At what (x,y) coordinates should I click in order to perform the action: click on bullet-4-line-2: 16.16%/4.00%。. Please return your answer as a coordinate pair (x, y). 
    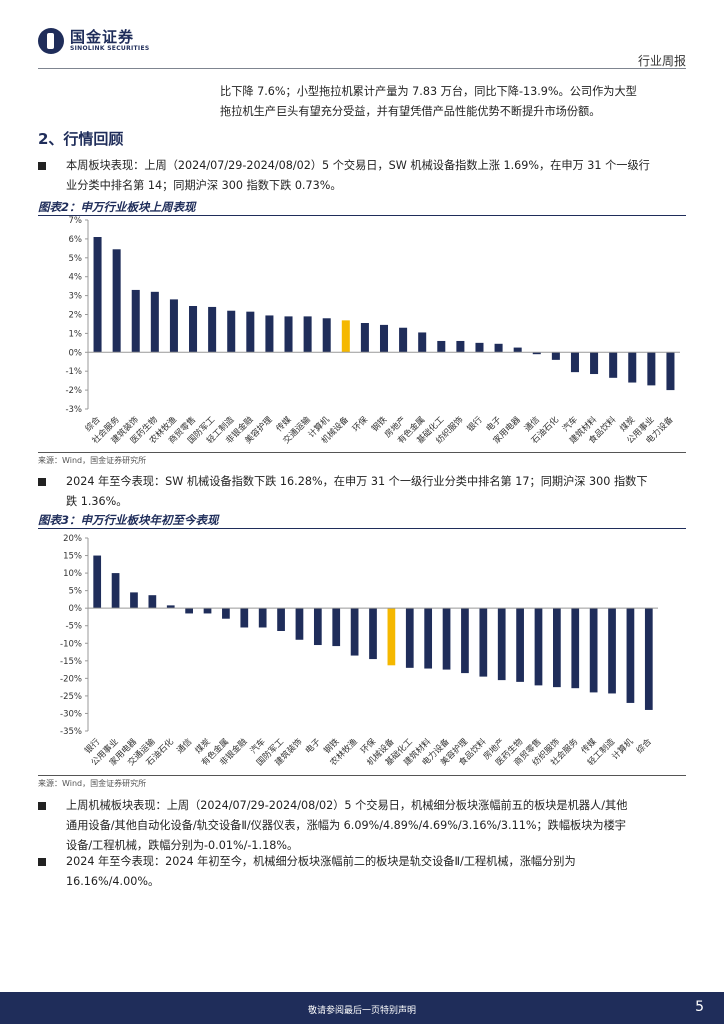
    Looking at the image, I should click on (113, 881).